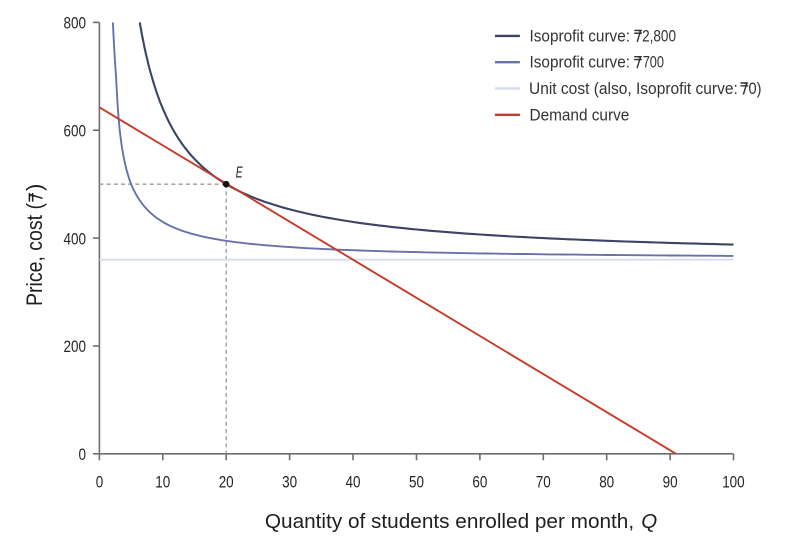 This screenshot has width=810, height=560. Describe the element at coordinates (733, 482) in the screenshot. I see `svg-text: 100` at that location.